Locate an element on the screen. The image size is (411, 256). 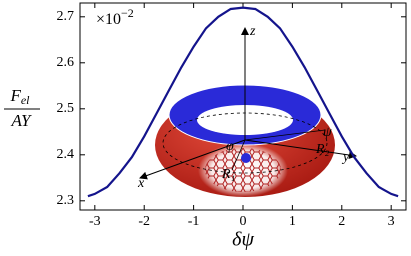
y-label-denominator: AY is located at coordinates (21, 120).